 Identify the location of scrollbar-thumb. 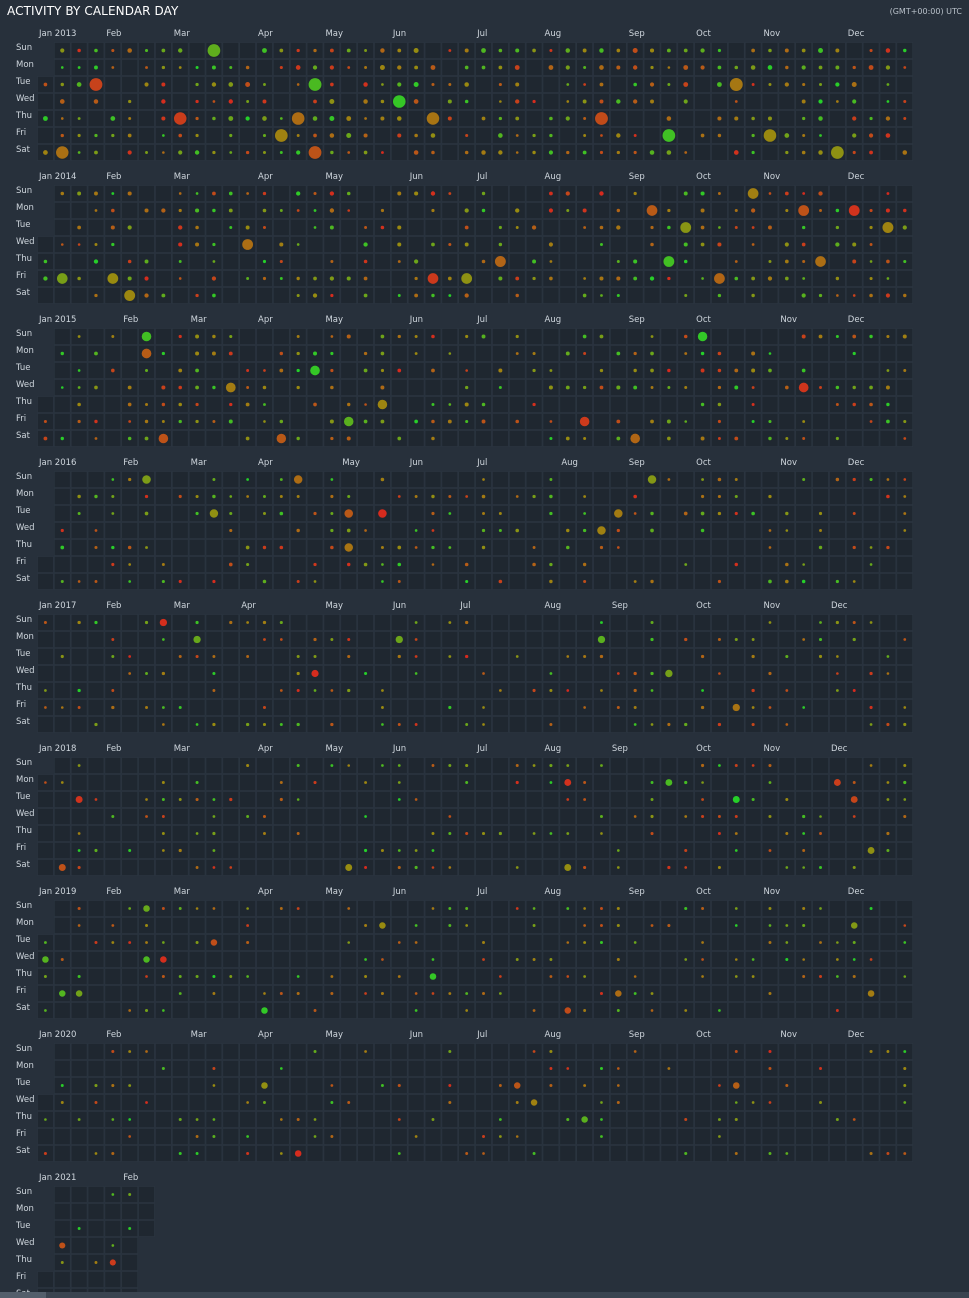
(23, 1295).